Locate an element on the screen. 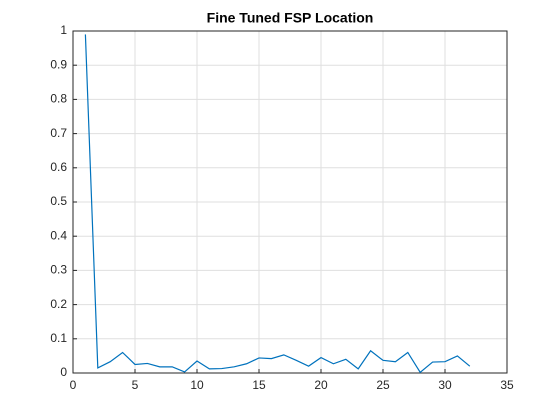  y-tick-label: 0.2 is located at coordinates (58, 304).